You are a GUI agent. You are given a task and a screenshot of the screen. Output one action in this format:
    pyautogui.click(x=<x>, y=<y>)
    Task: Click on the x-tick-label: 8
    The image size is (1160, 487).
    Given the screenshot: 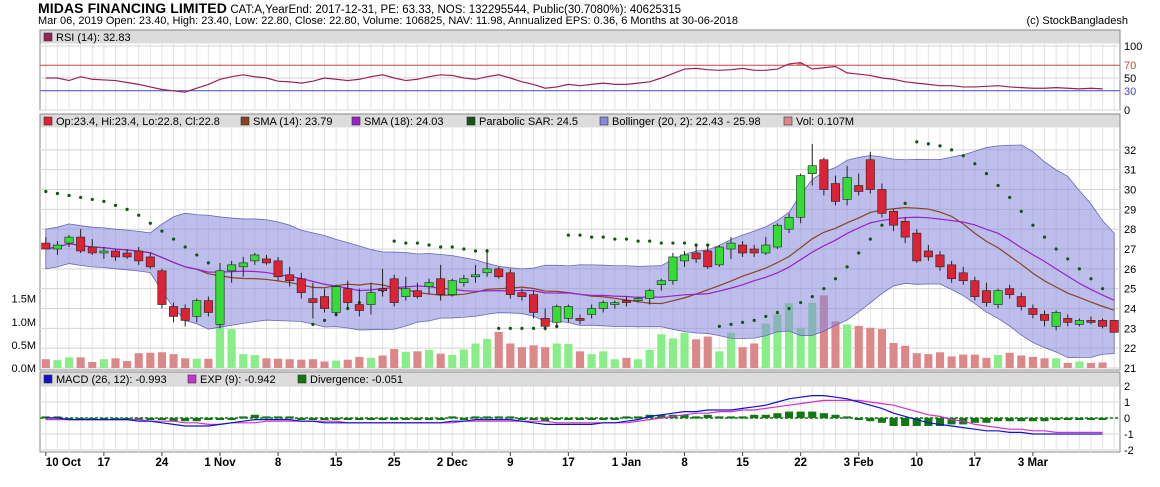 What is the action you would take?
    pyautogui.click(x=278, y=463)
    